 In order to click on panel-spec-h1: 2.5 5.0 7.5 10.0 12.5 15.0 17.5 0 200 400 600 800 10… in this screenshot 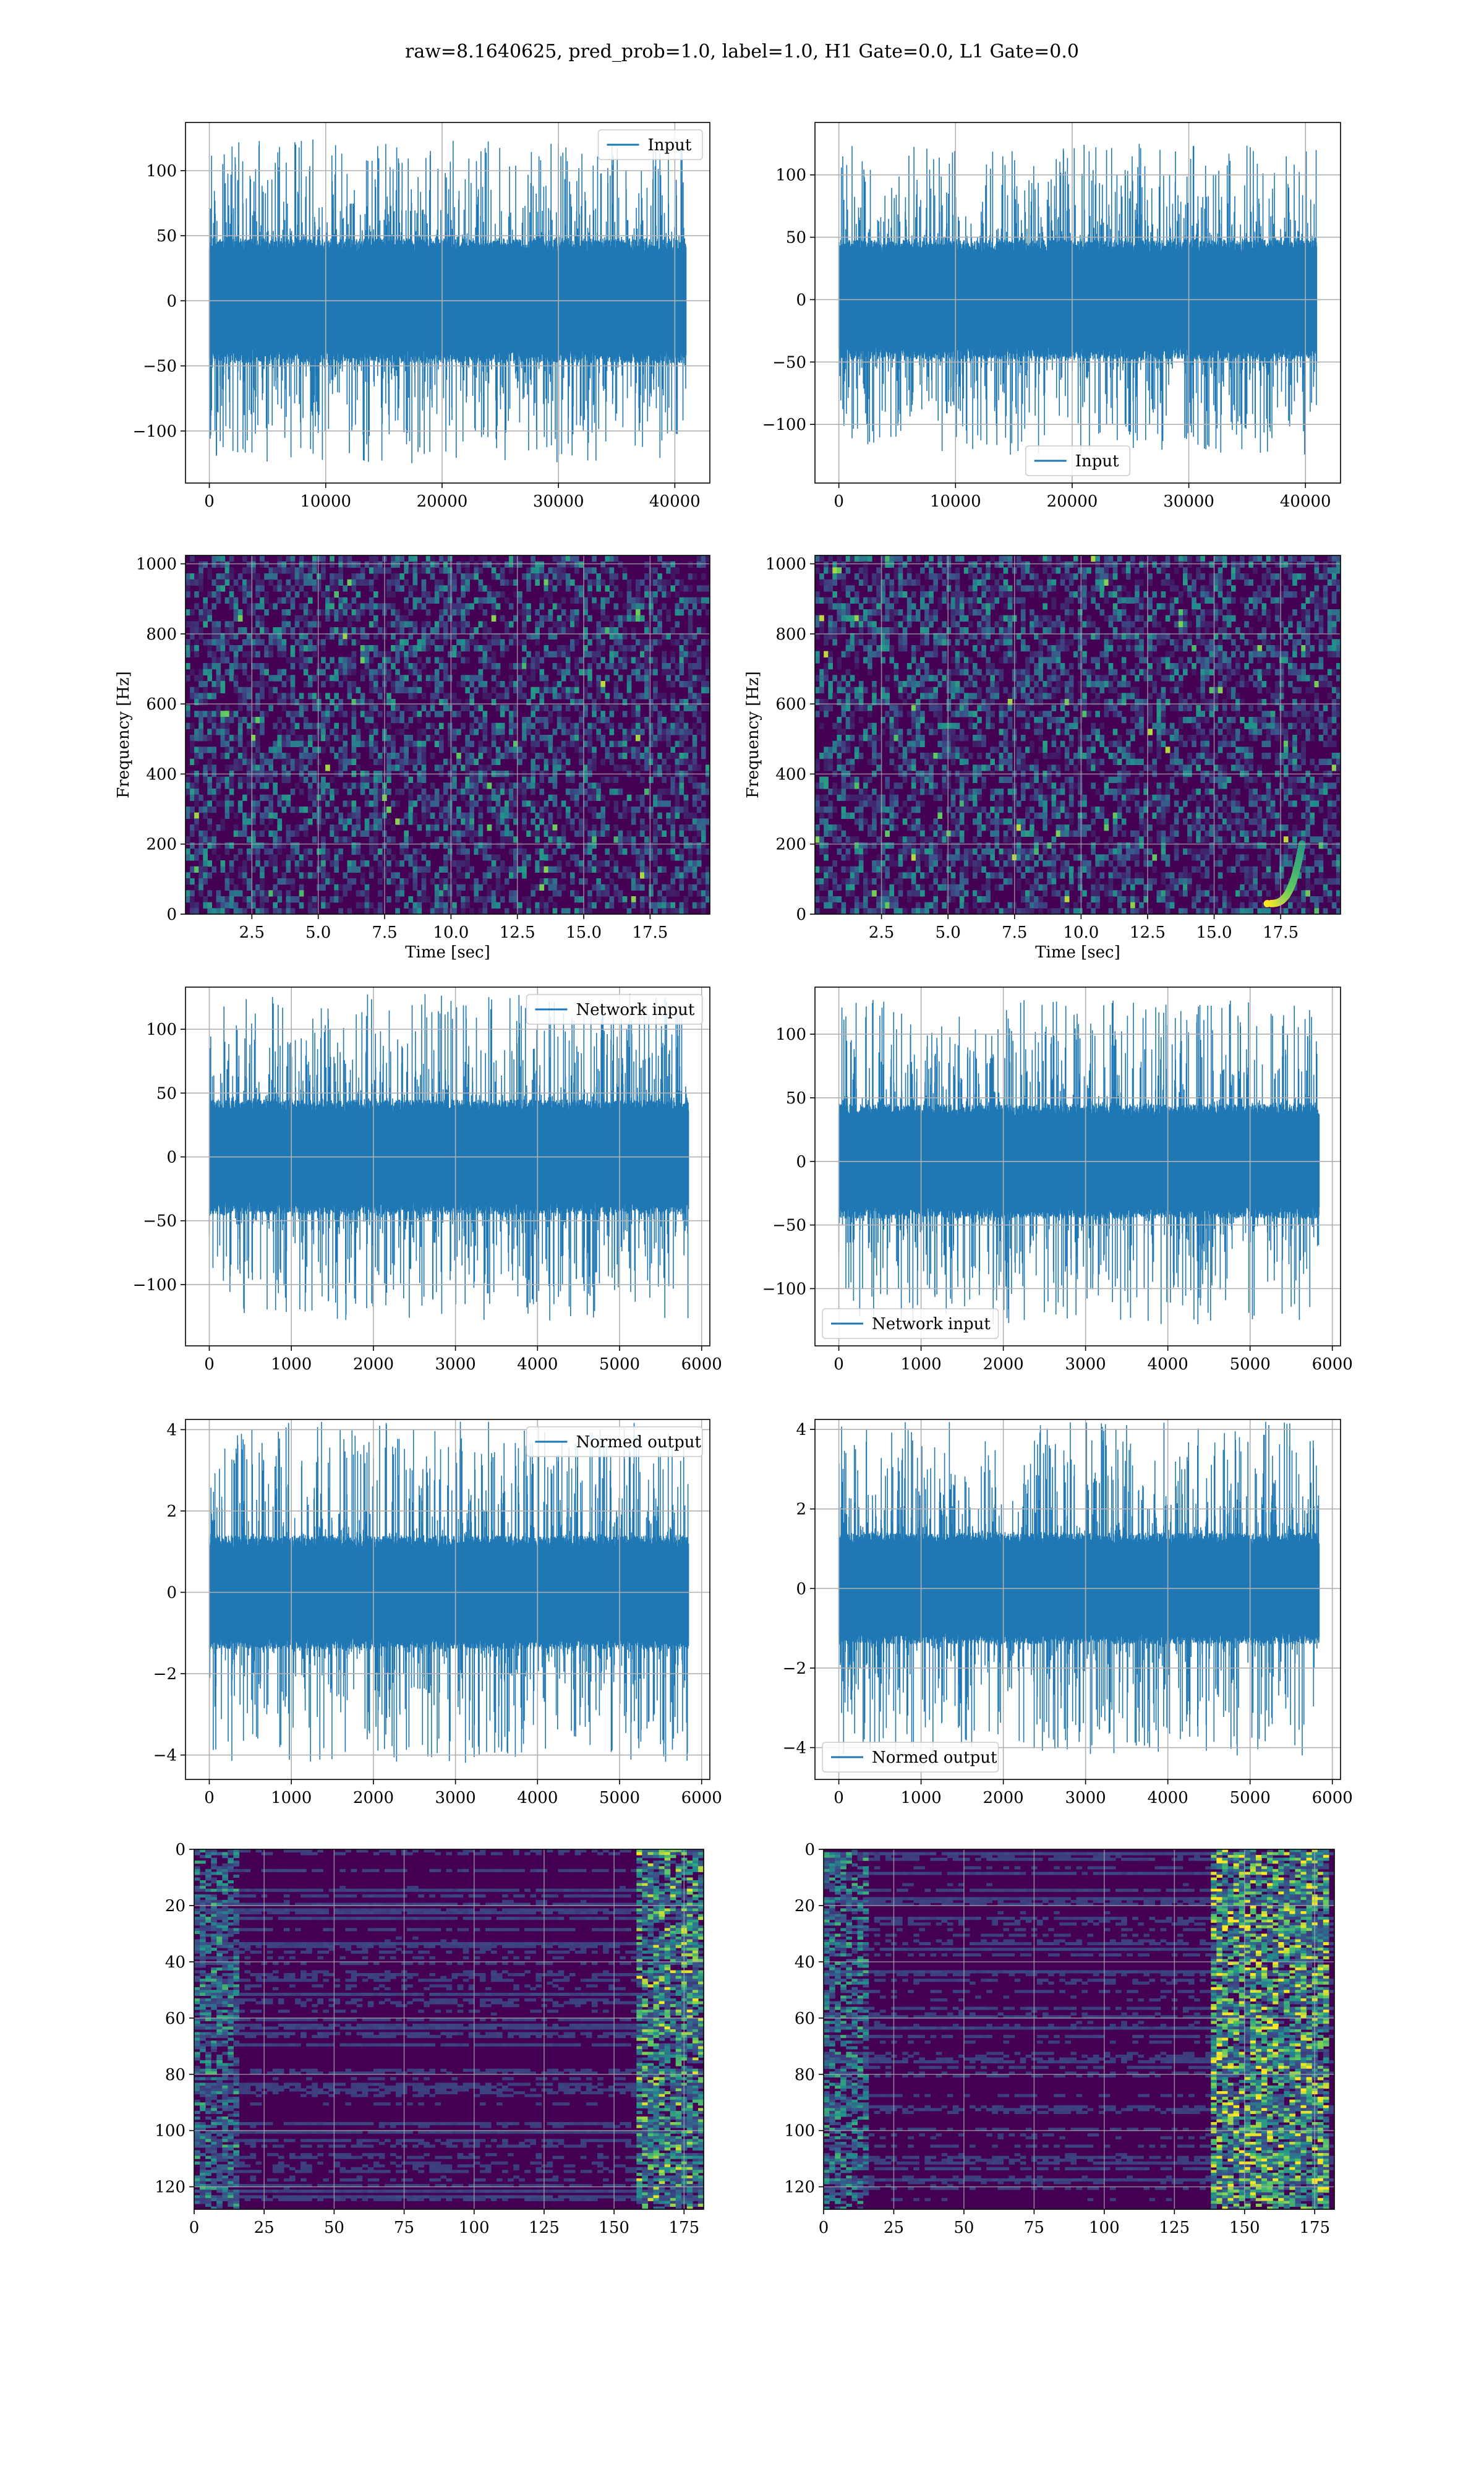, I will do `click(410, 759)`.